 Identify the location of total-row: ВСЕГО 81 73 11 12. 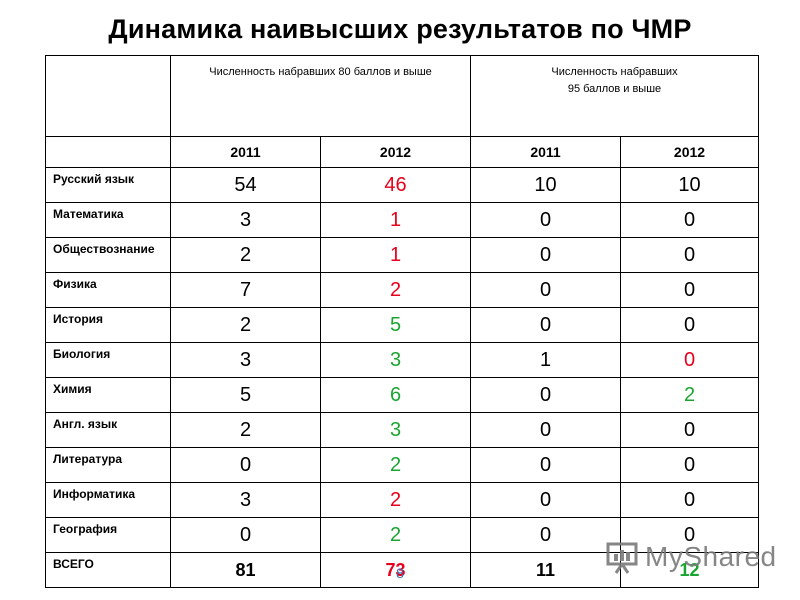
(402, 570).